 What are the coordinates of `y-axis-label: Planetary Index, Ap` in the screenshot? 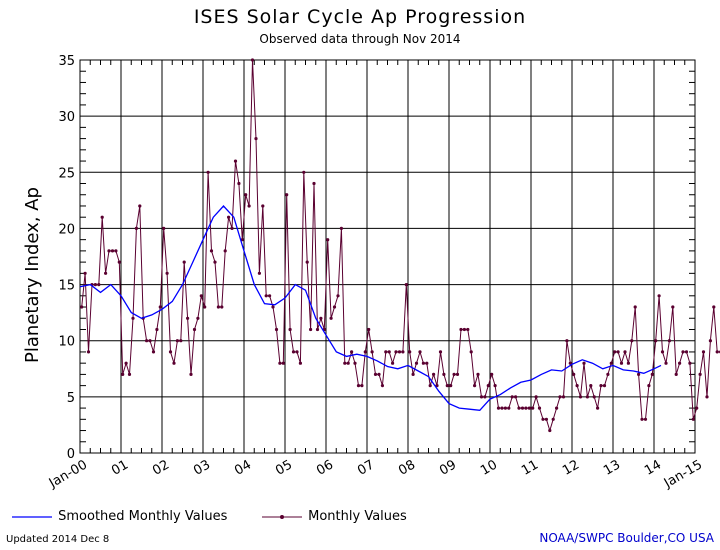 It's located at (32, 275).